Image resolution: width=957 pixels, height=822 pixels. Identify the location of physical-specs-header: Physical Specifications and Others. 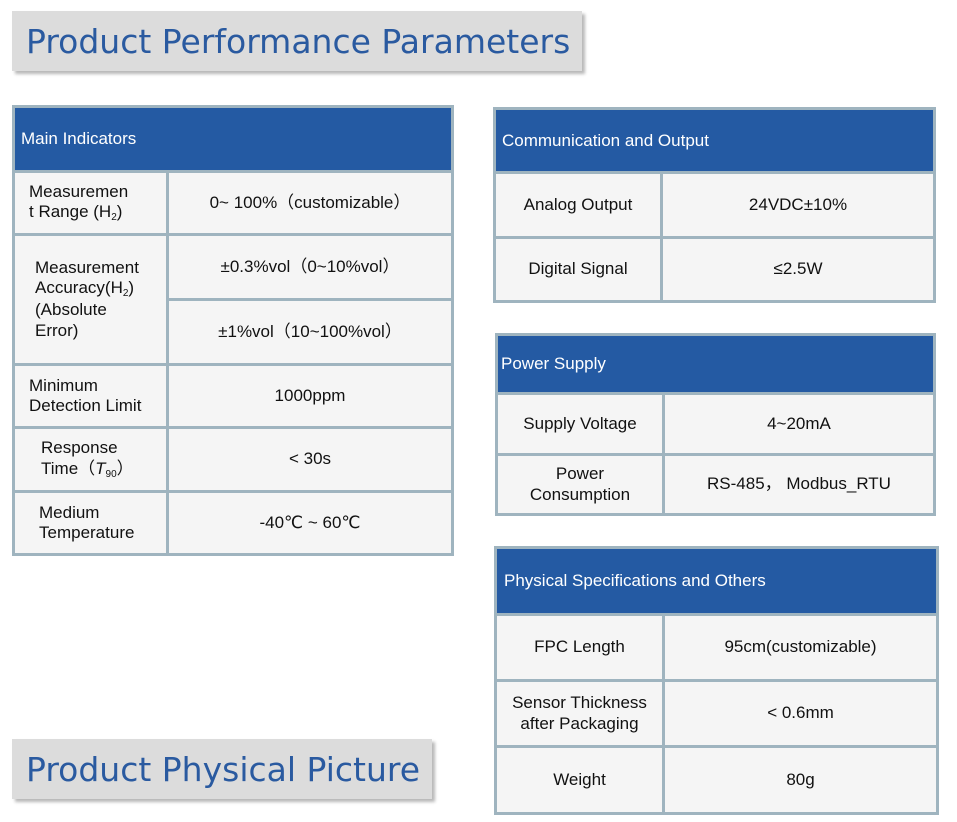
(716, 581).